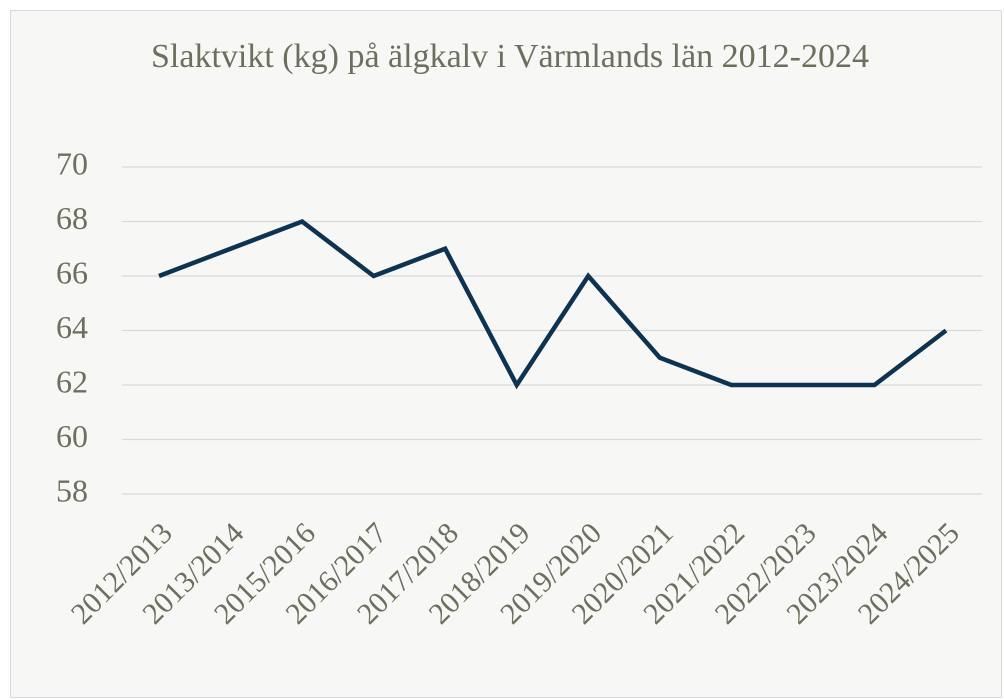 The height and width of the screenshot is (700, 1004). What do you see at coordinates (72, 327) in the screenshot?
I see `y-tick-label: 64` at bounding box center [72, 327].